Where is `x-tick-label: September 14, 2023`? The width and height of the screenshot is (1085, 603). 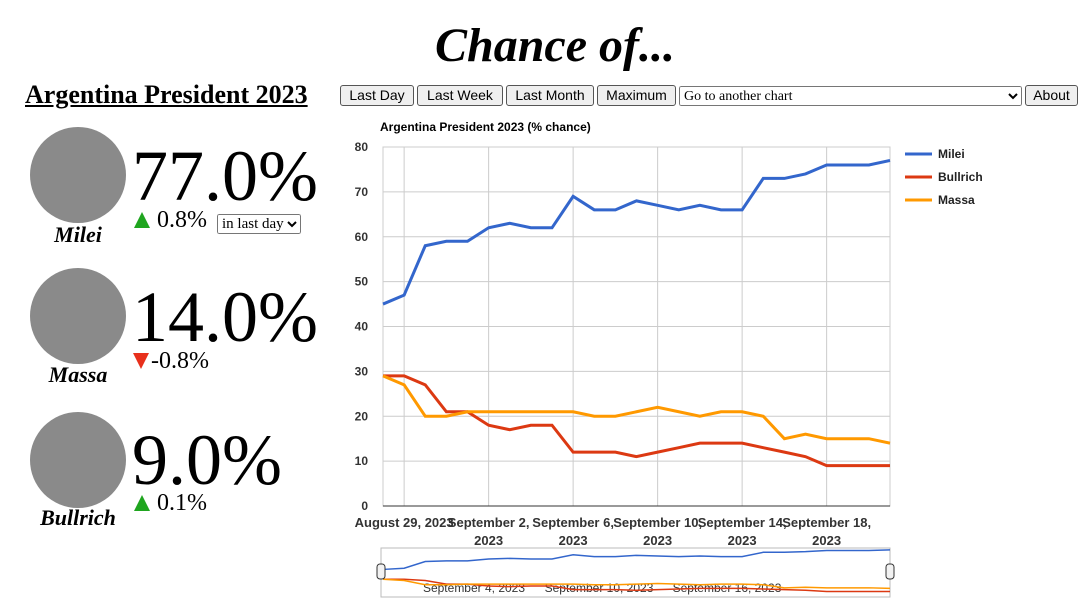 x-tick-label: September 14, 2023 is located at coordinates (742, 531).